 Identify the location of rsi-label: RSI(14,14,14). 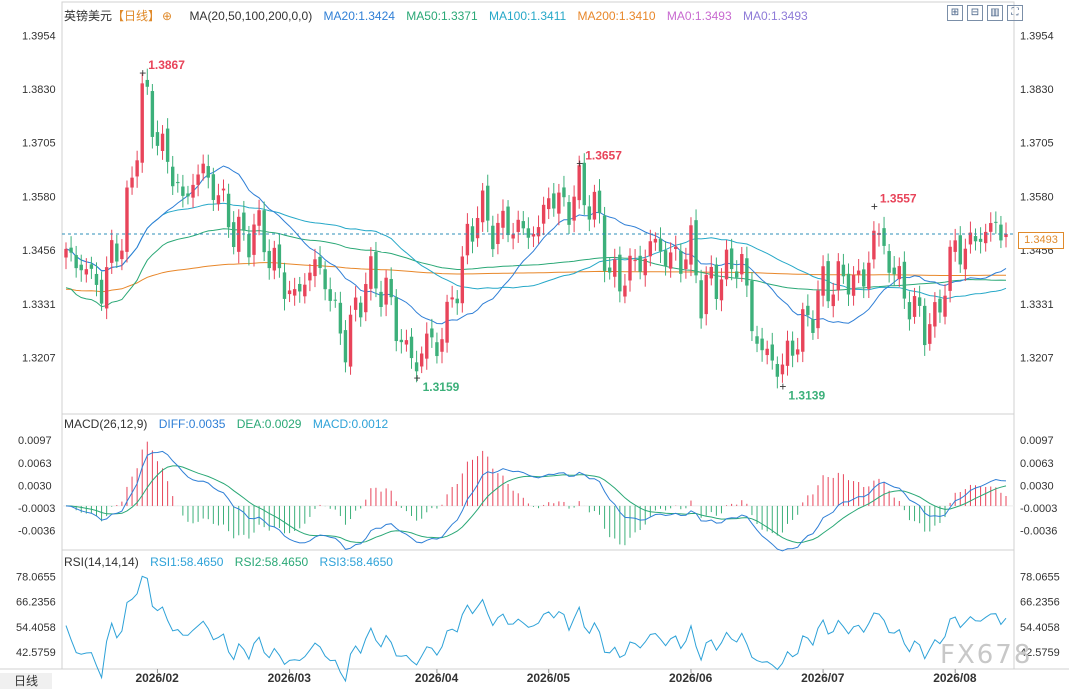
(101, 562).